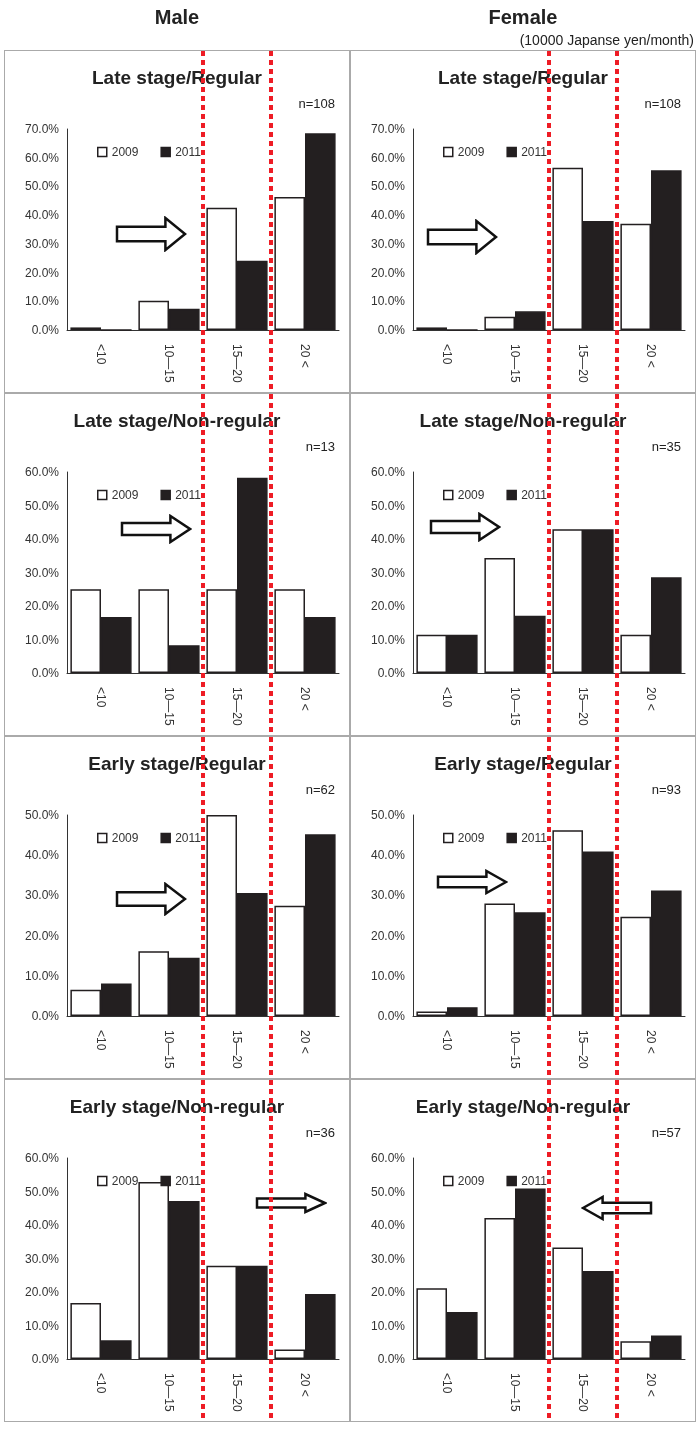 The image size is (700, 1429). I want to click on chart-title: Late stage/Regular, so click(523, 77).